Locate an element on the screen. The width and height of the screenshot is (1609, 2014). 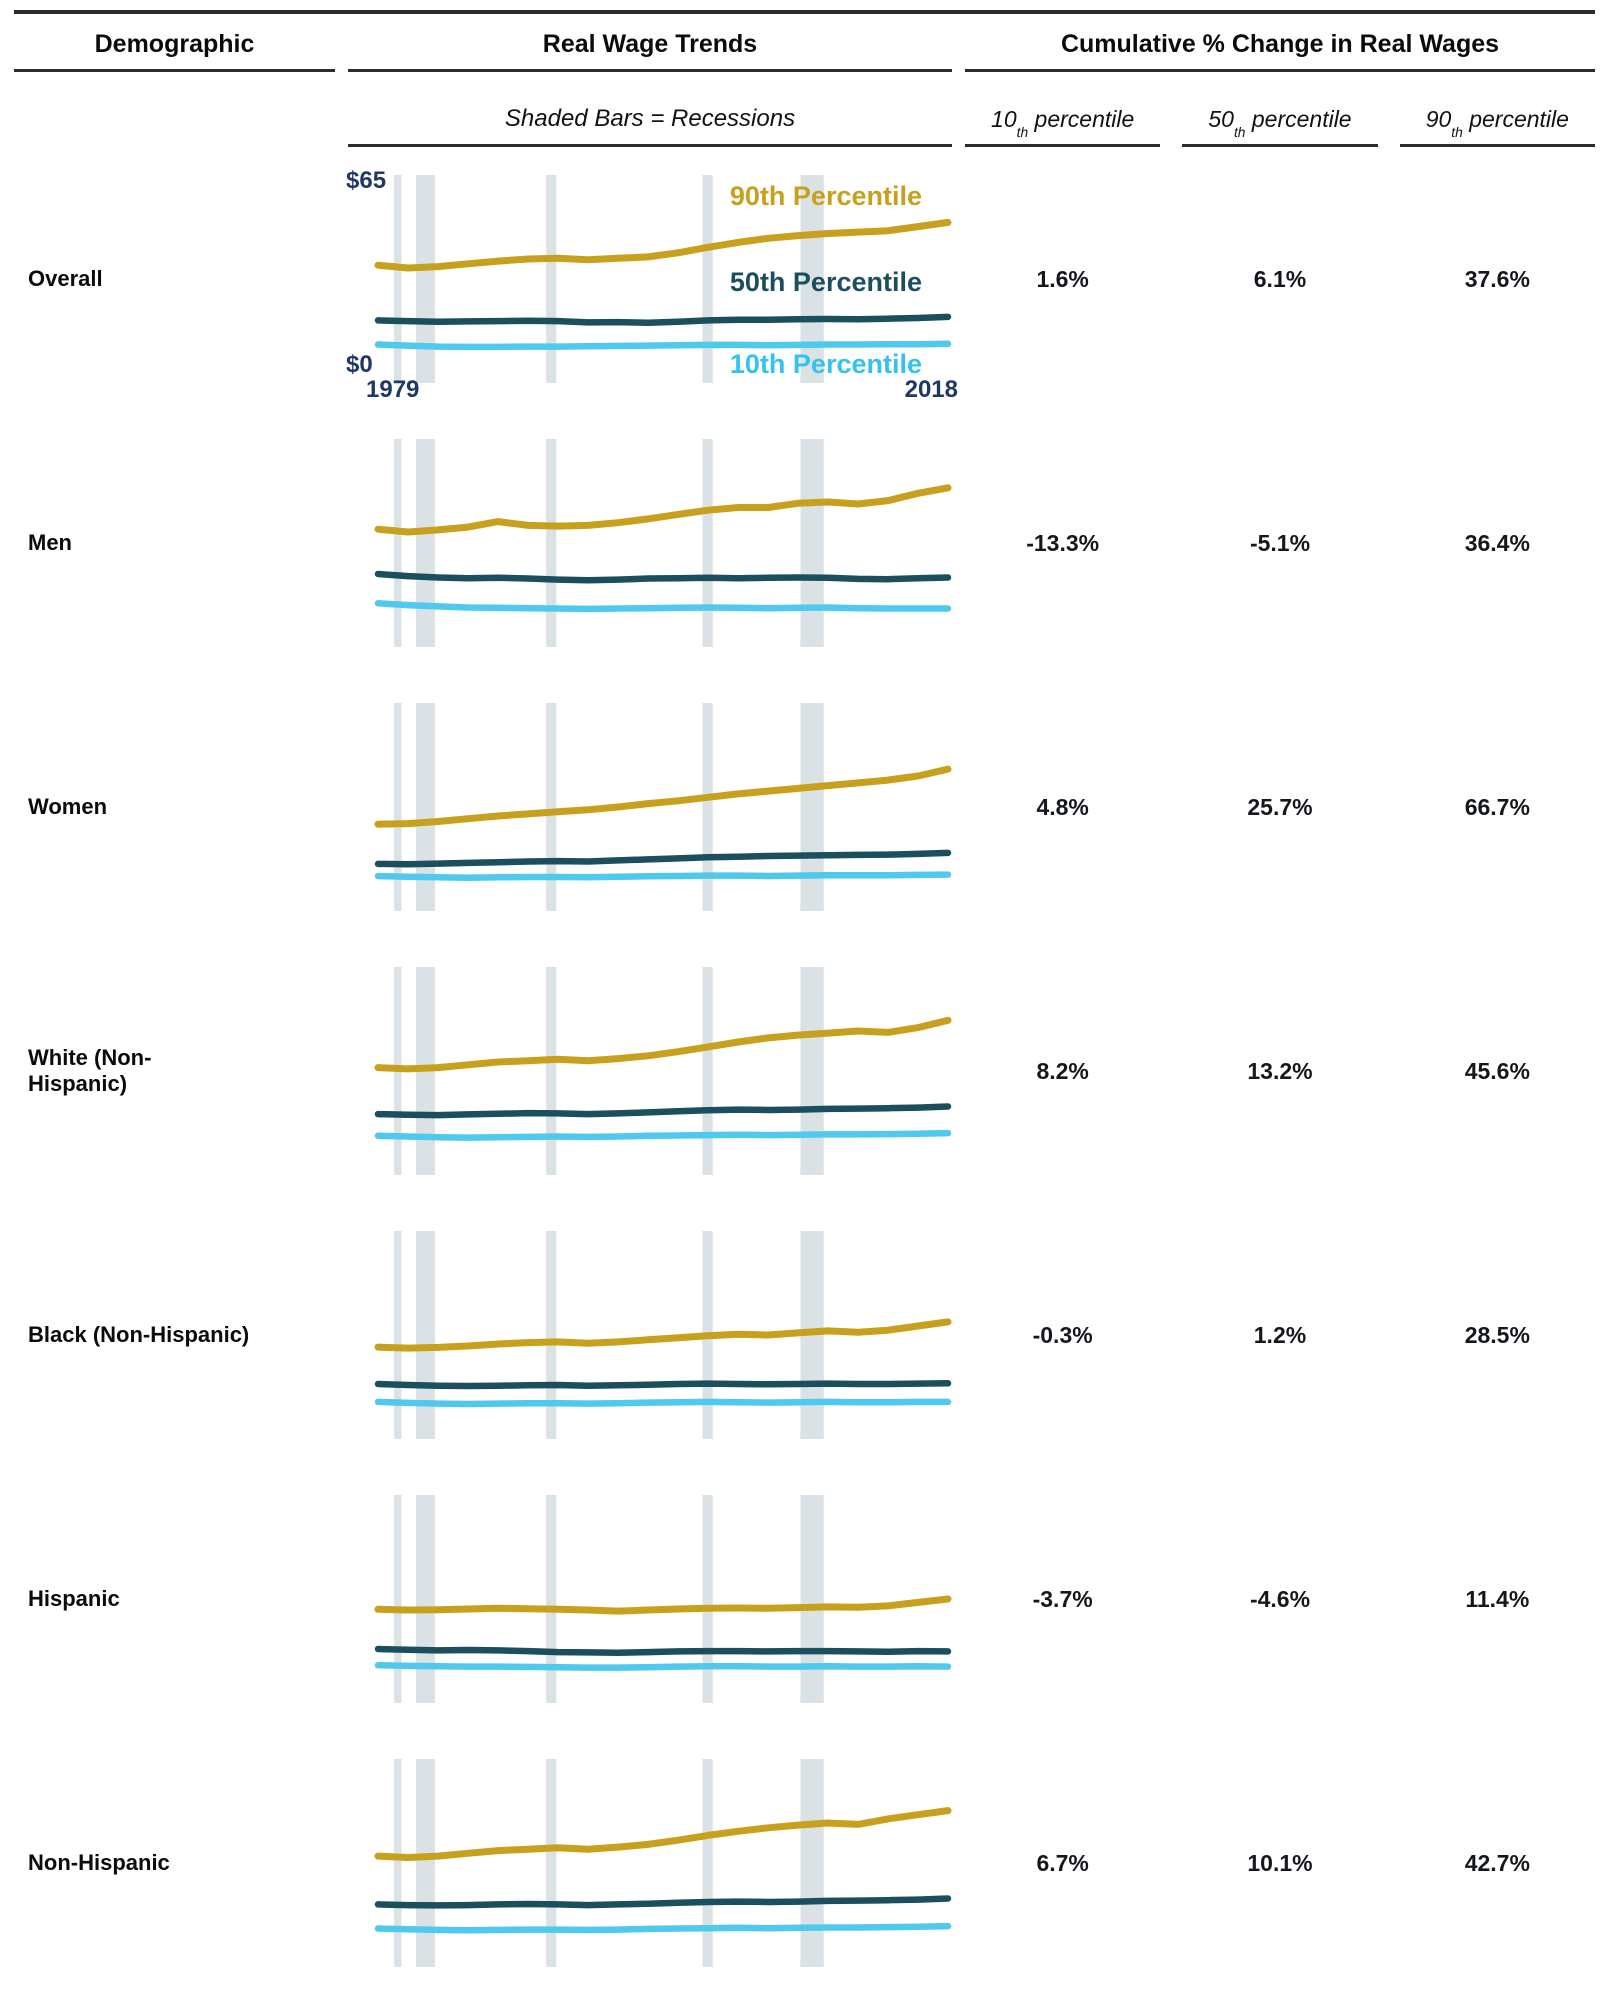
table-row: White (Non- Hispanic) 8.2% 13.2% 45.6% is located at coordinates (804, 1071).